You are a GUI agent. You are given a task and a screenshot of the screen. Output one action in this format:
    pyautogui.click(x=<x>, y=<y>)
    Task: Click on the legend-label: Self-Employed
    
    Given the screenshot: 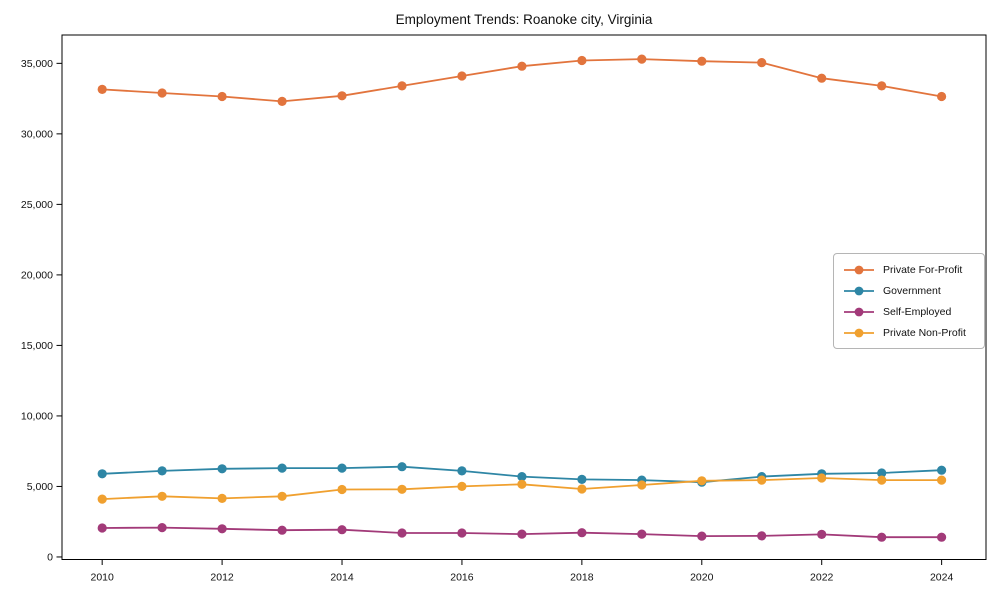 What is the action you would take?
    pyautogui.click(x=917, y=311)
    